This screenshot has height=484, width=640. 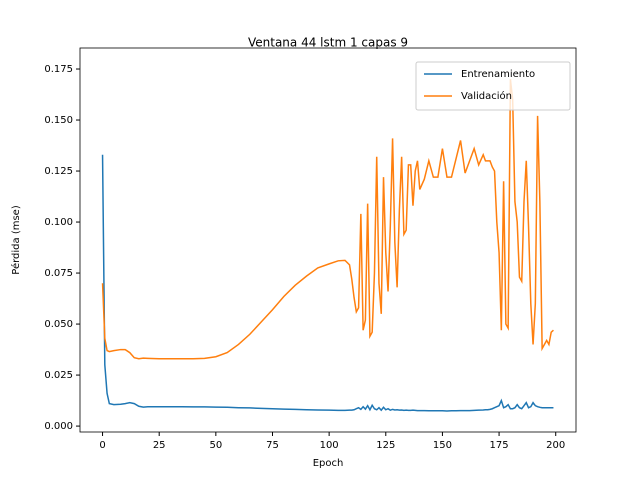 What do you see at coordinates (58, 375) in the screenshot?
I see `y-tick-label: 0.025` at bounding box center [58, 375].